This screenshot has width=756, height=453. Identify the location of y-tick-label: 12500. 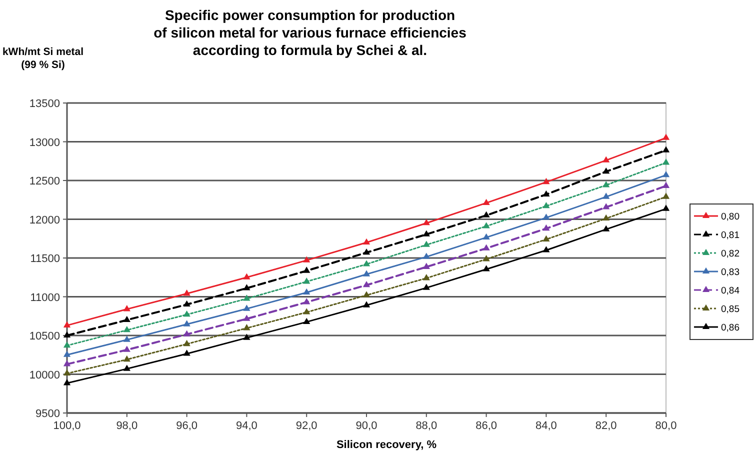
(44, 182).